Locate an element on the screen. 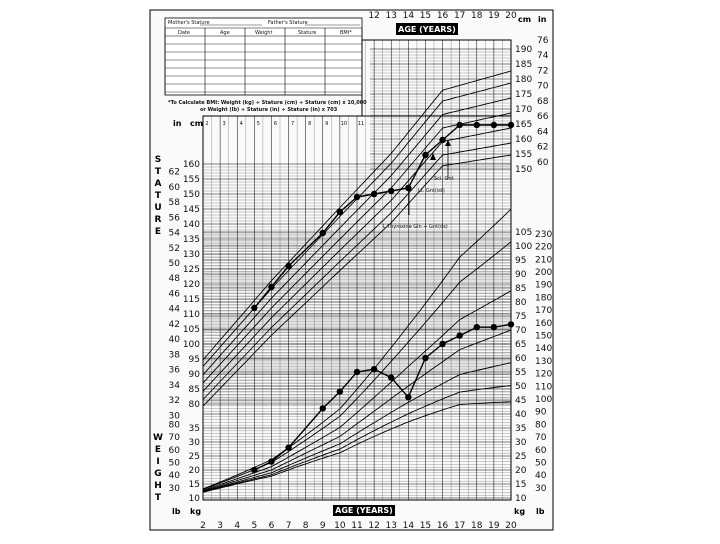 This screenshot has height=544, width=720. stature-in-tick: 32 is located at coordinates (174, 401).